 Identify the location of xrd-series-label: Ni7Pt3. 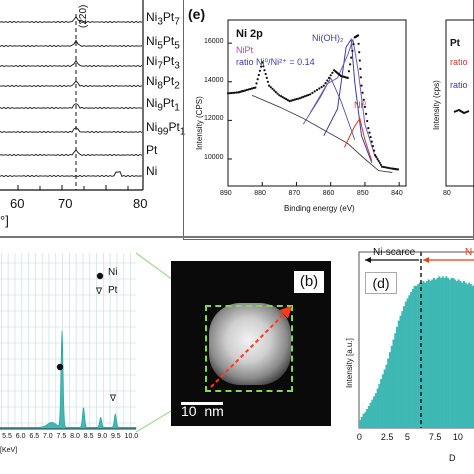
(163, 63).